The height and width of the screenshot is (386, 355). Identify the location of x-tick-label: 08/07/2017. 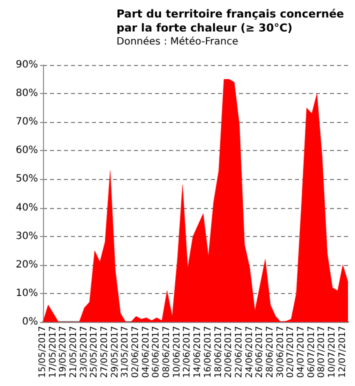
(322, 352).